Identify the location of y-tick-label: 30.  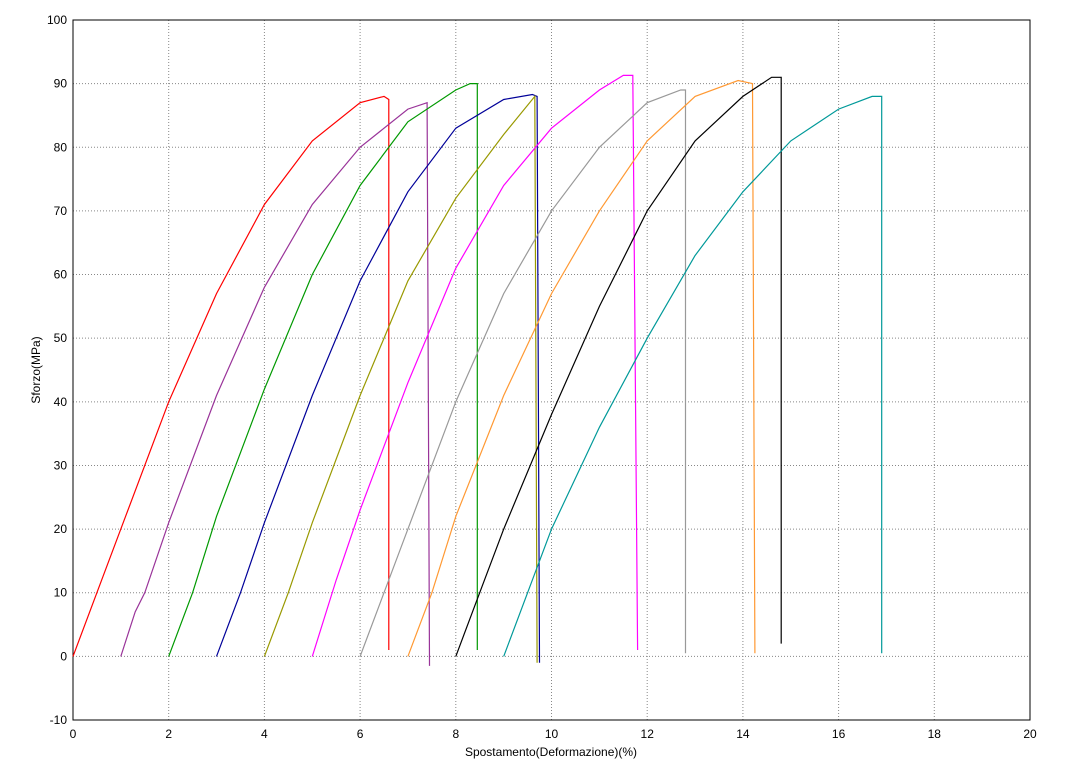
(61, 465).